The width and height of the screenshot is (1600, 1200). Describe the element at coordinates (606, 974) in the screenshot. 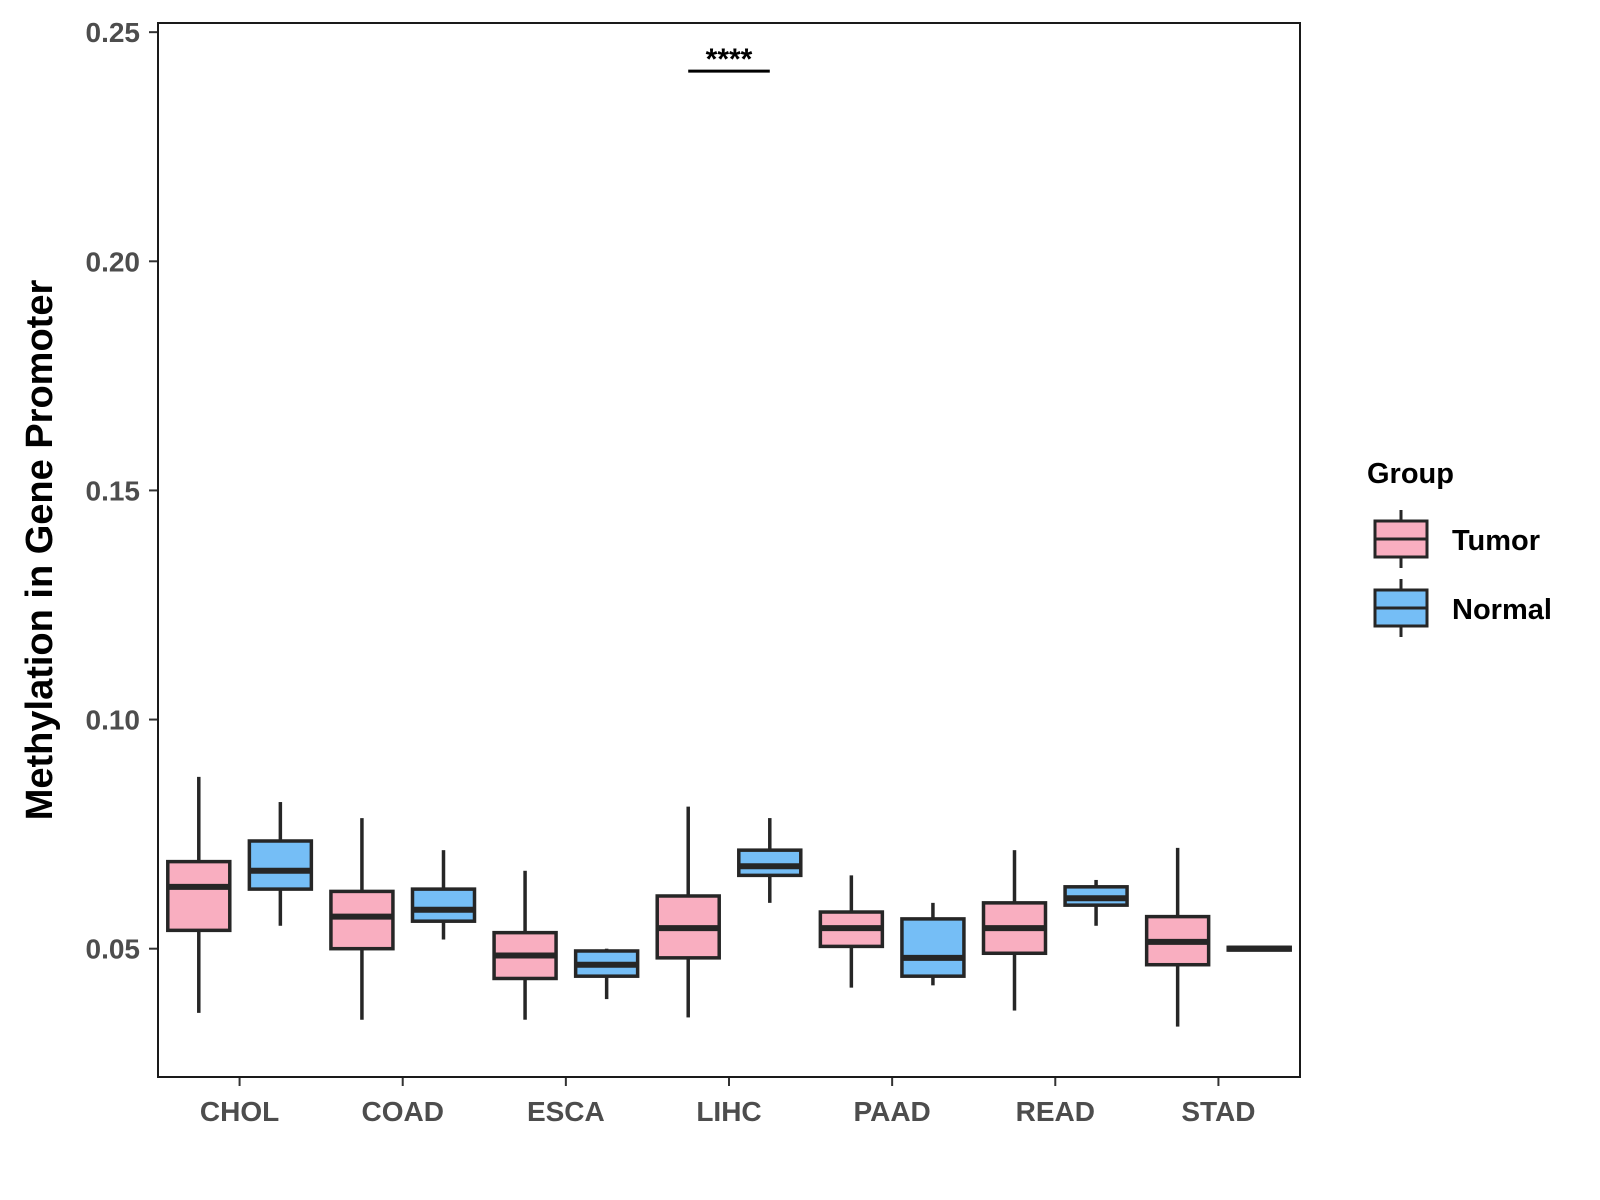

I see `box-normal-esca` at that location.